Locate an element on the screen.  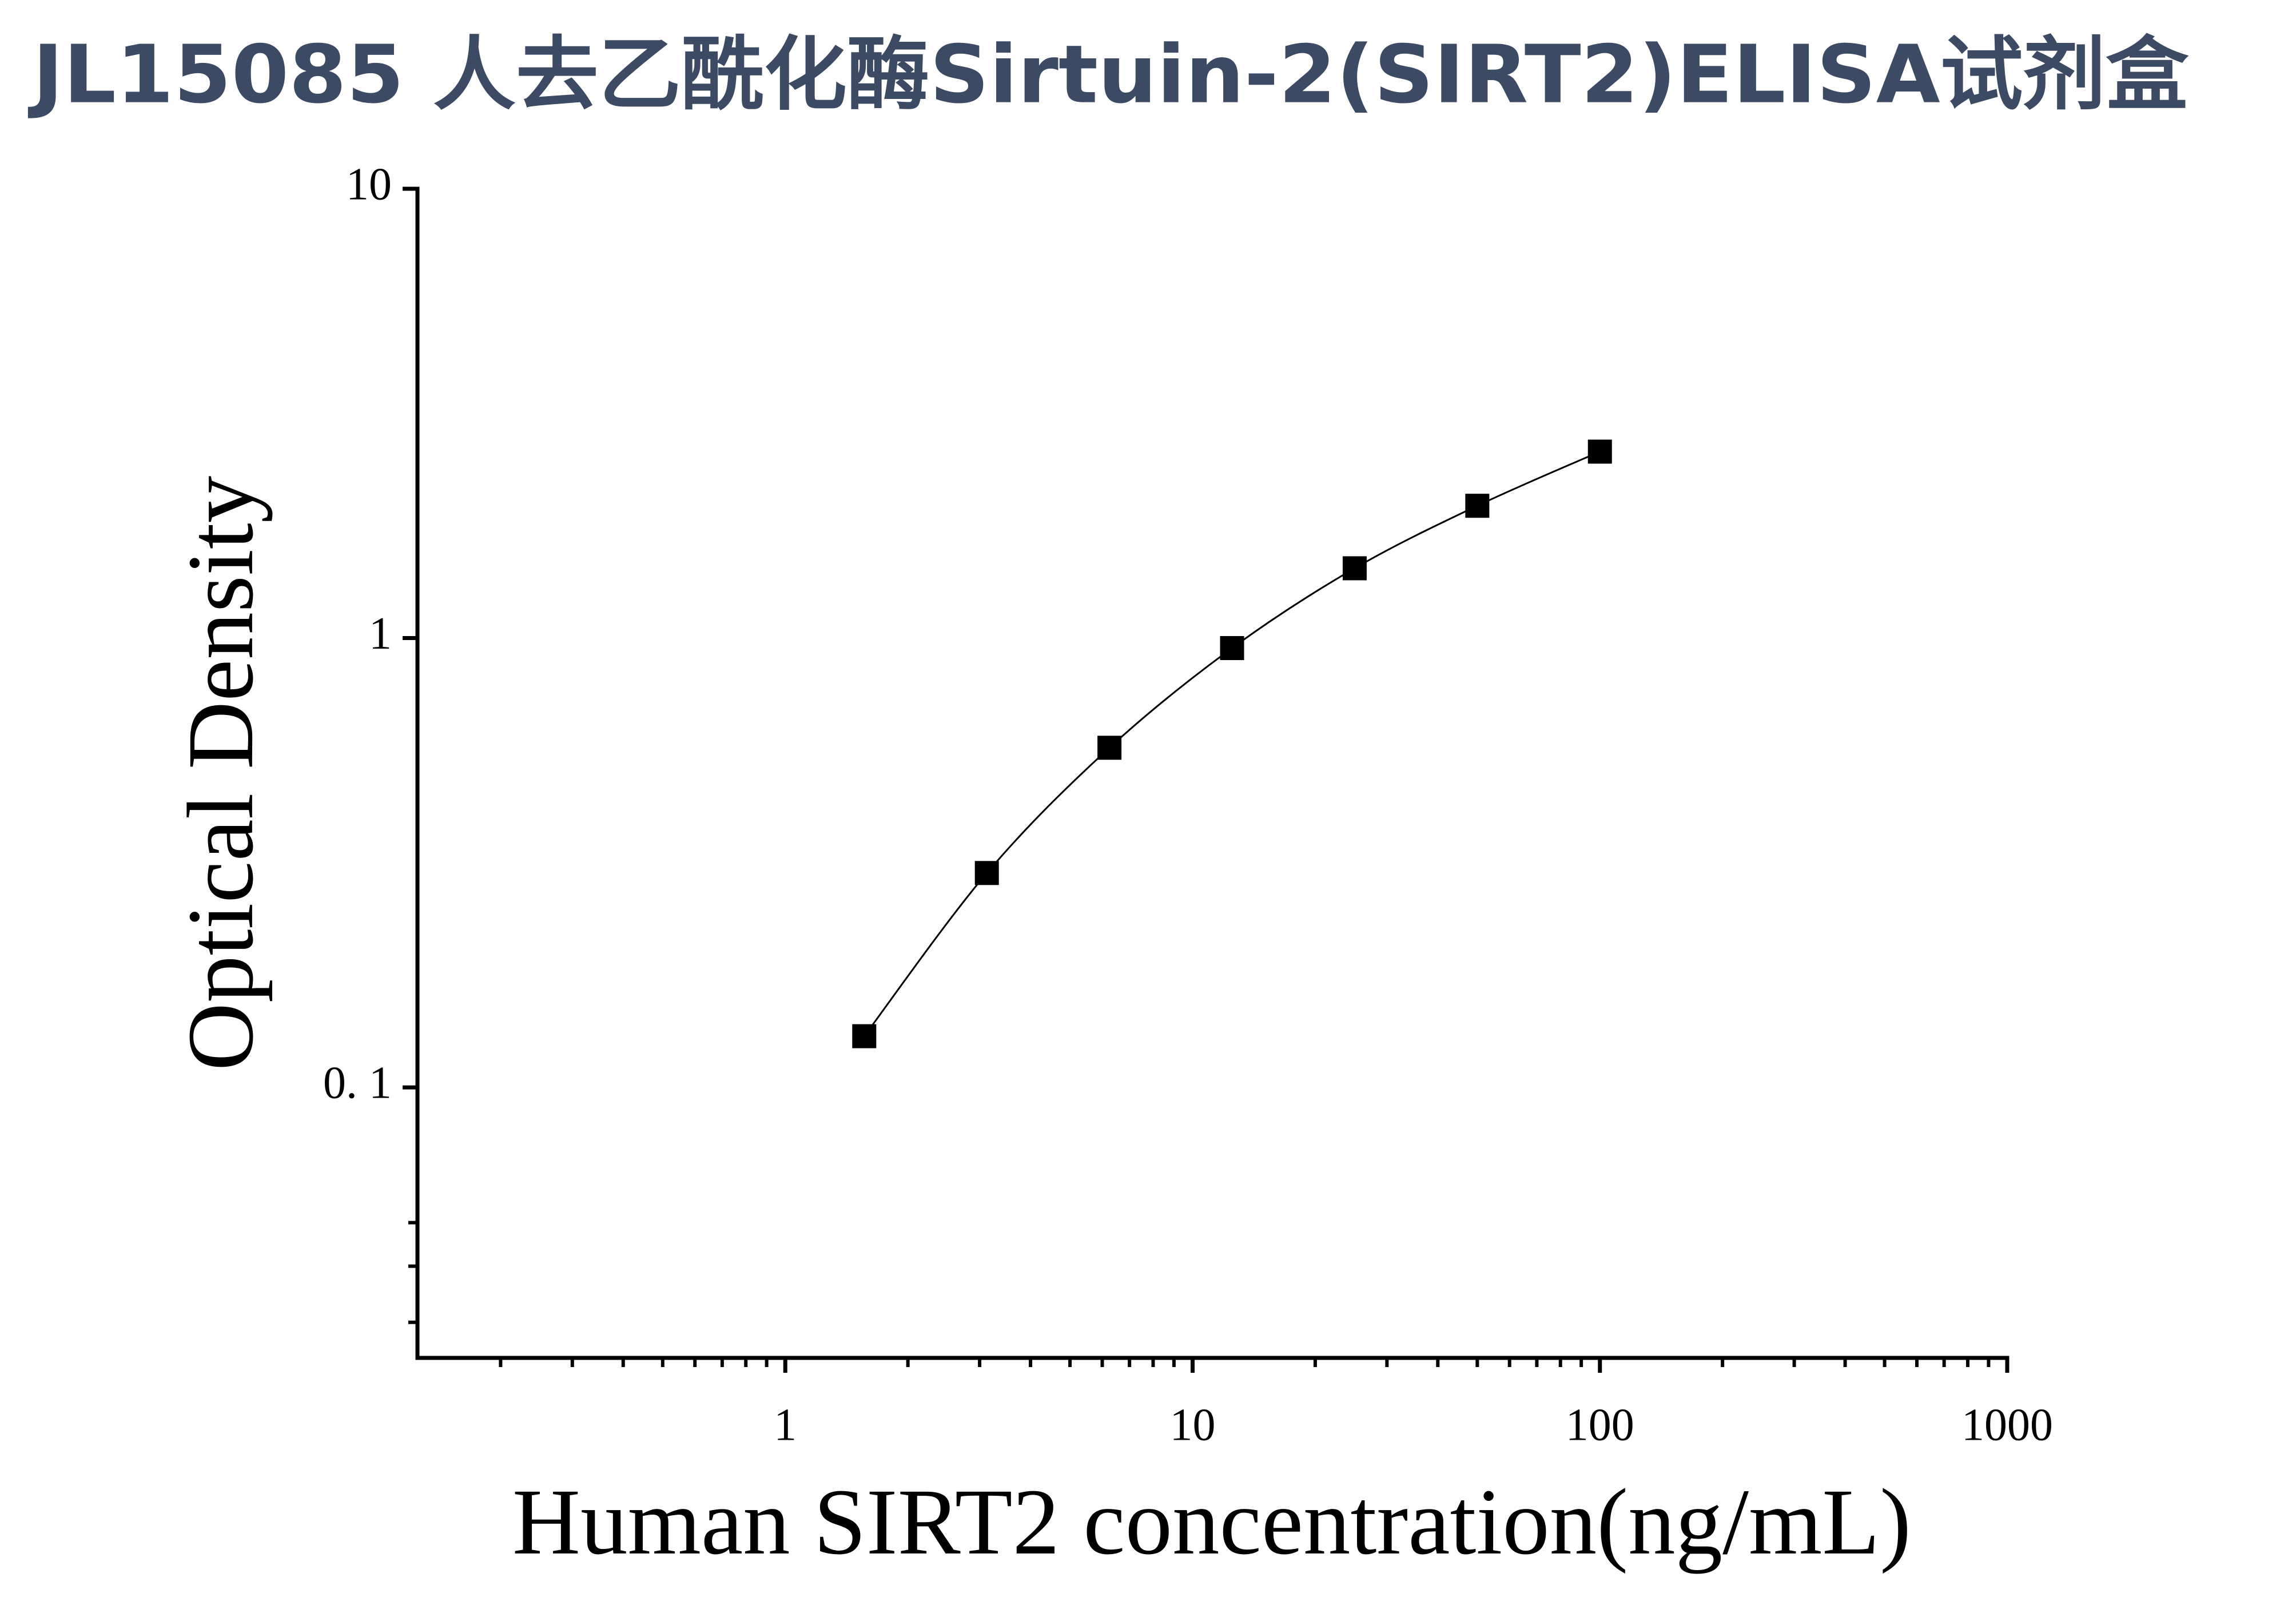
x-tick-label: 10 is located at coordinates (1192, 1425).